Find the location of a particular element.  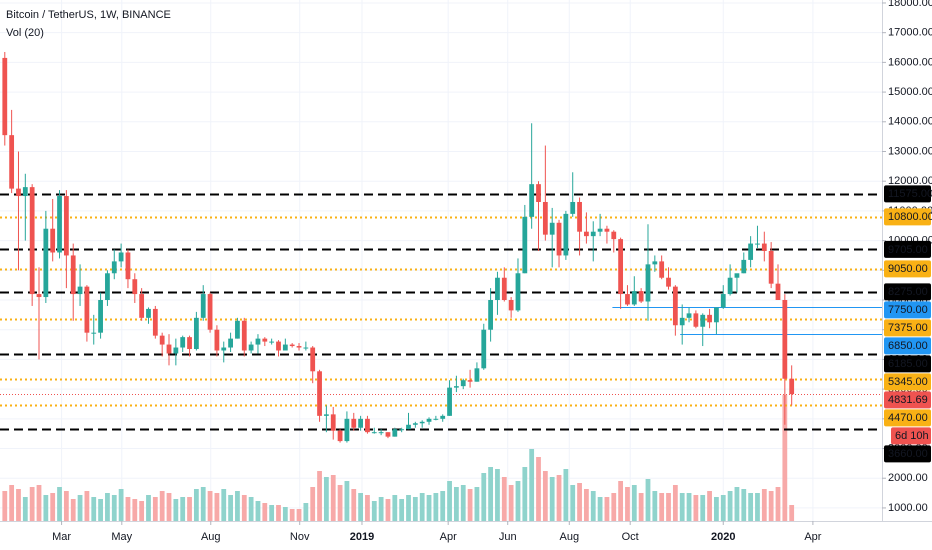

y-tick-label: 15000.00 is located at coordinates (910, 92).